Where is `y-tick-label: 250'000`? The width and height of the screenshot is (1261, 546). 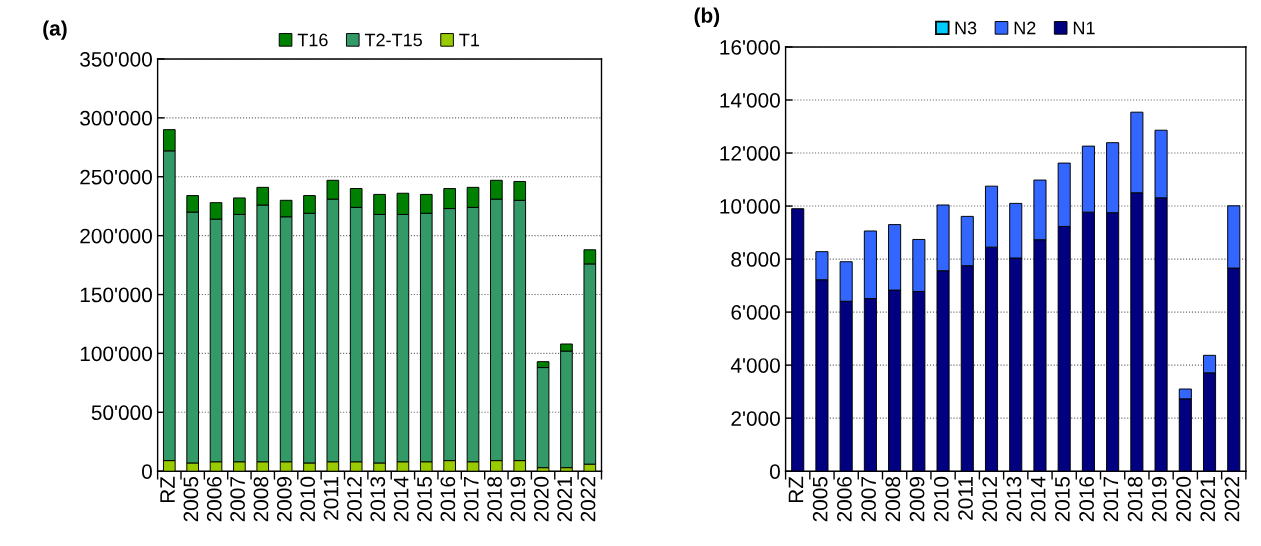
y-tick-label: 250'000 is located at coordinates (116, 177).